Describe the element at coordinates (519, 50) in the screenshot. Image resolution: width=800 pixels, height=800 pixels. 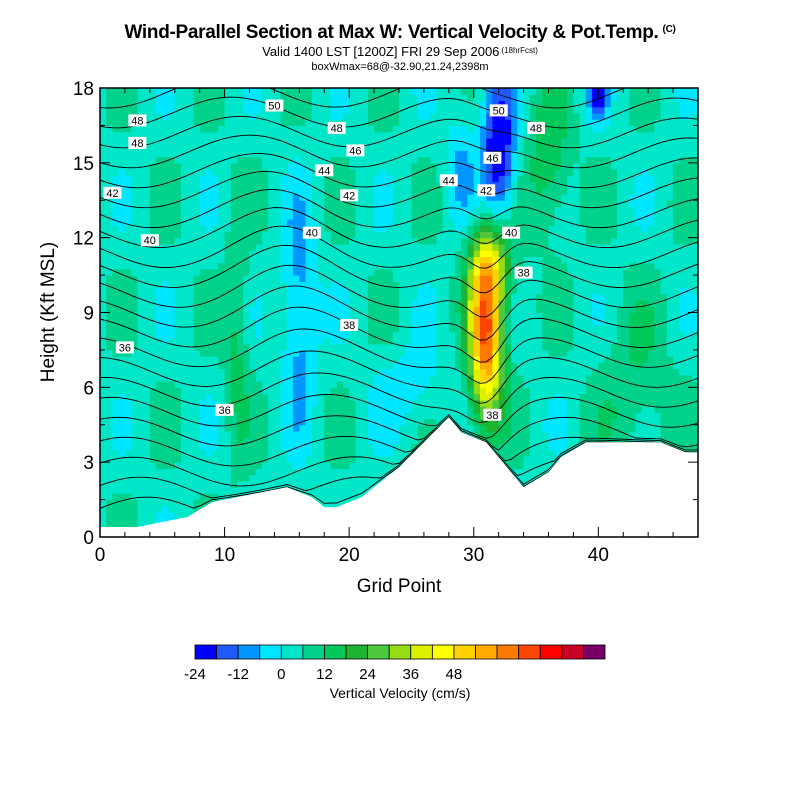
I see `subtitle-note: (18hrFcst)` at that location.